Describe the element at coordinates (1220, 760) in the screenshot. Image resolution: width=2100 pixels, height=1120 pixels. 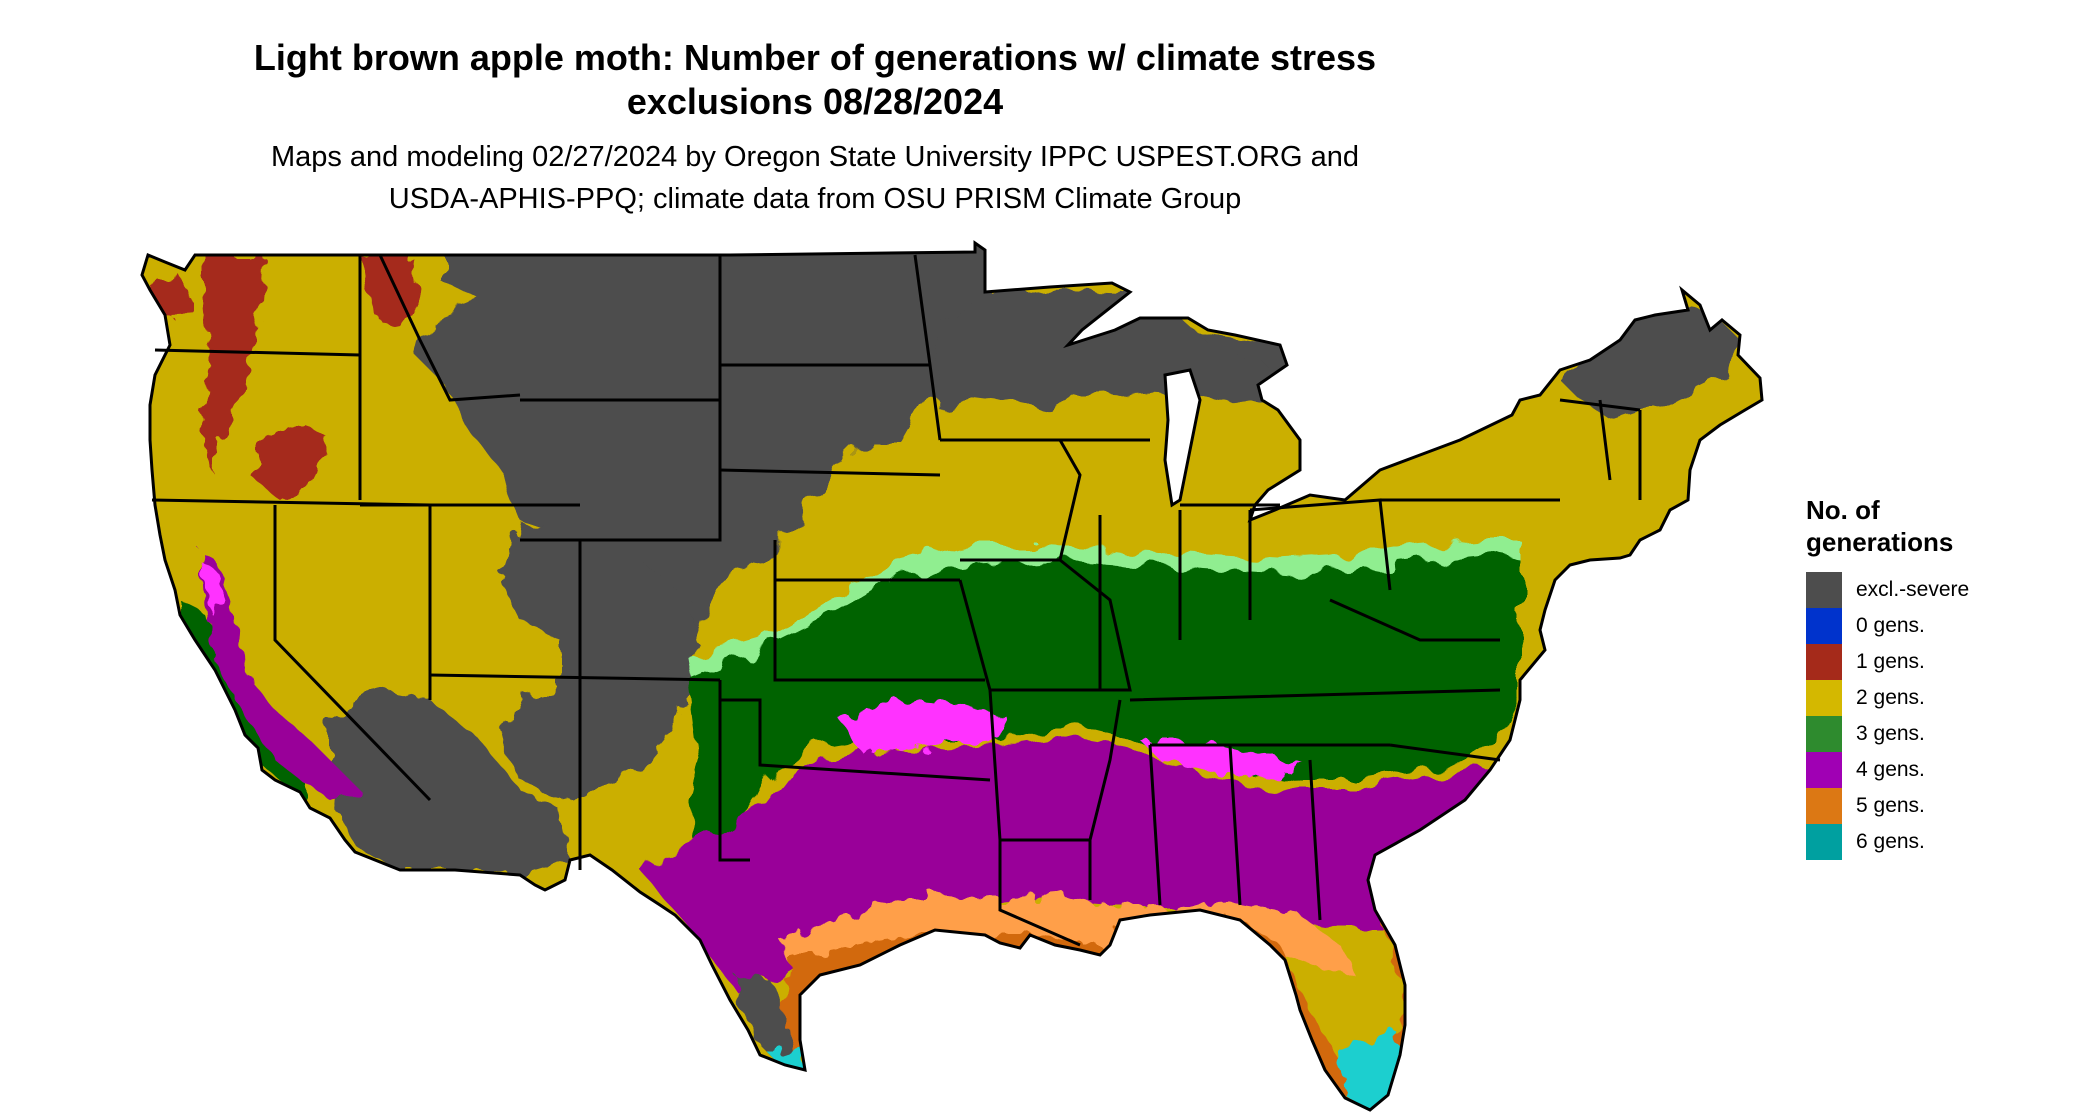
I see `zone-4-gens-light-southeast` at that location.